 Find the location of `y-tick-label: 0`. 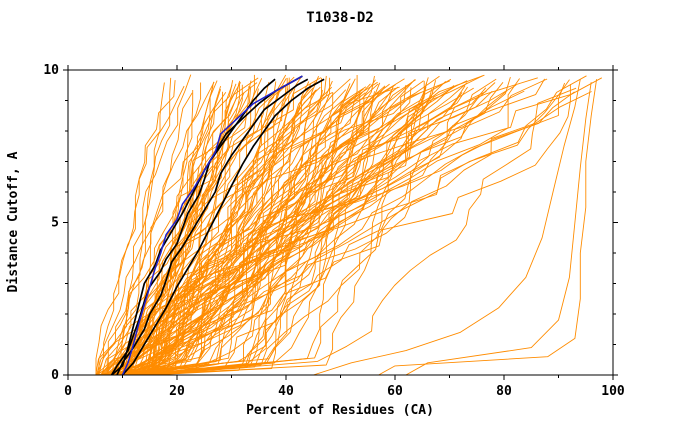

y-tick-label: 0 is located at coordinates (55, 375).